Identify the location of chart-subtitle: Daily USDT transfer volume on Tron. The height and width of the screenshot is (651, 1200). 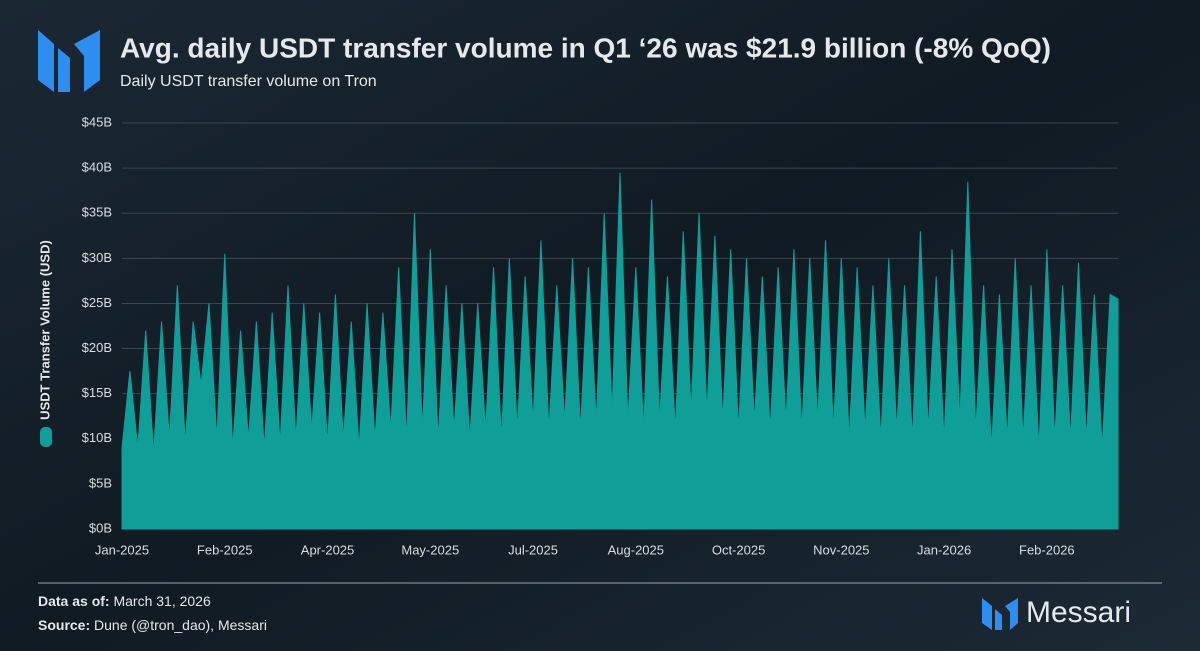
(248, 81).